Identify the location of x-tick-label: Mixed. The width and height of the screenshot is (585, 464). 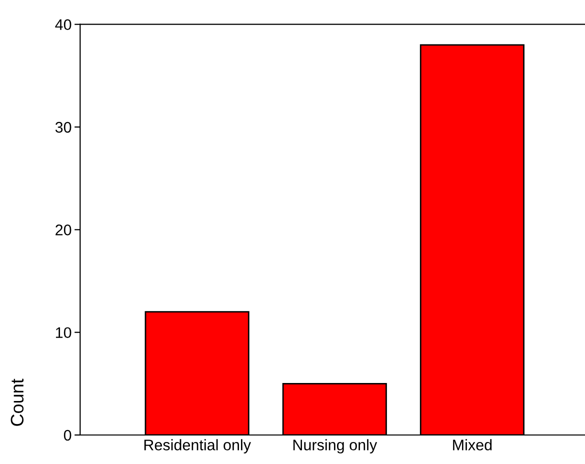
(472, 444).